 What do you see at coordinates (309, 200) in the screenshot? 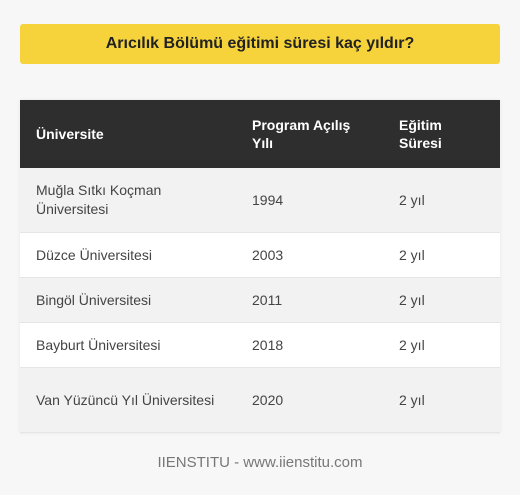
I see `cell-opening-year: 1994` at bounding box center [309, 200].